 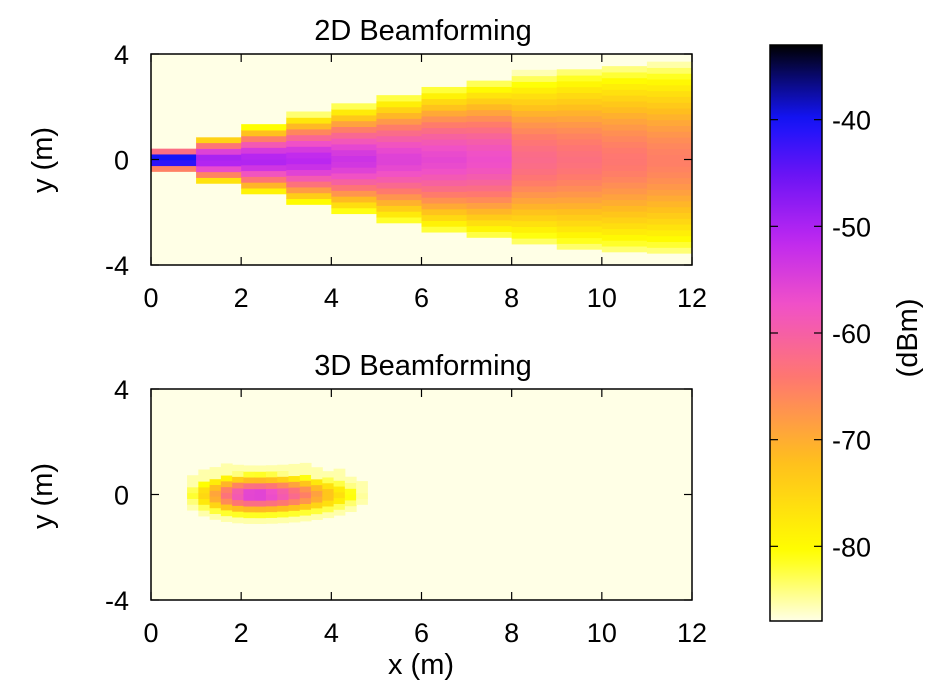 What do you see at coordinates (117, 601) in the screenshot?
I see `y-tick-label: -4` at bounding box center [117, 601].